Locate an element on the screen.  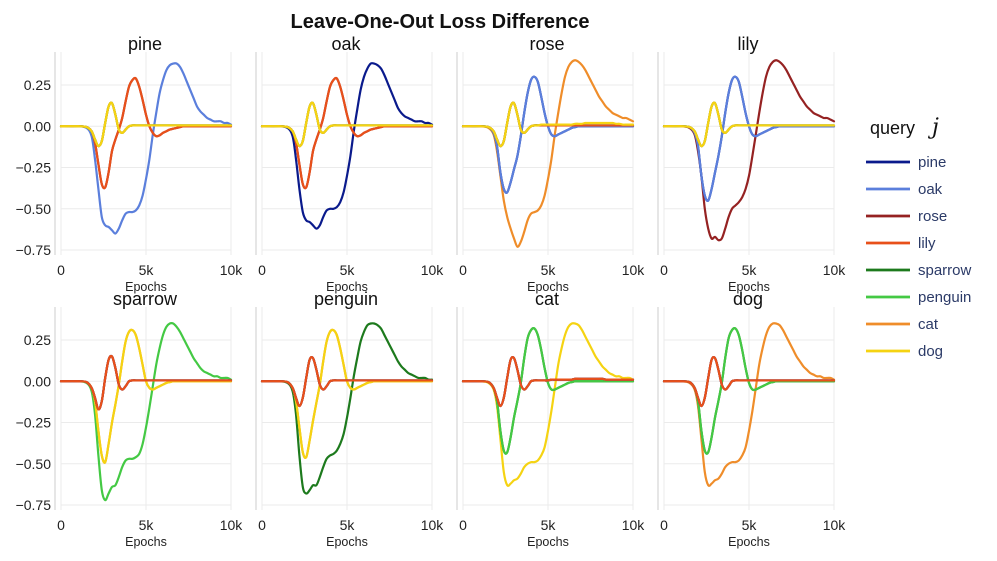
legend-item-cat: cat is located at coordinates (902, 324).